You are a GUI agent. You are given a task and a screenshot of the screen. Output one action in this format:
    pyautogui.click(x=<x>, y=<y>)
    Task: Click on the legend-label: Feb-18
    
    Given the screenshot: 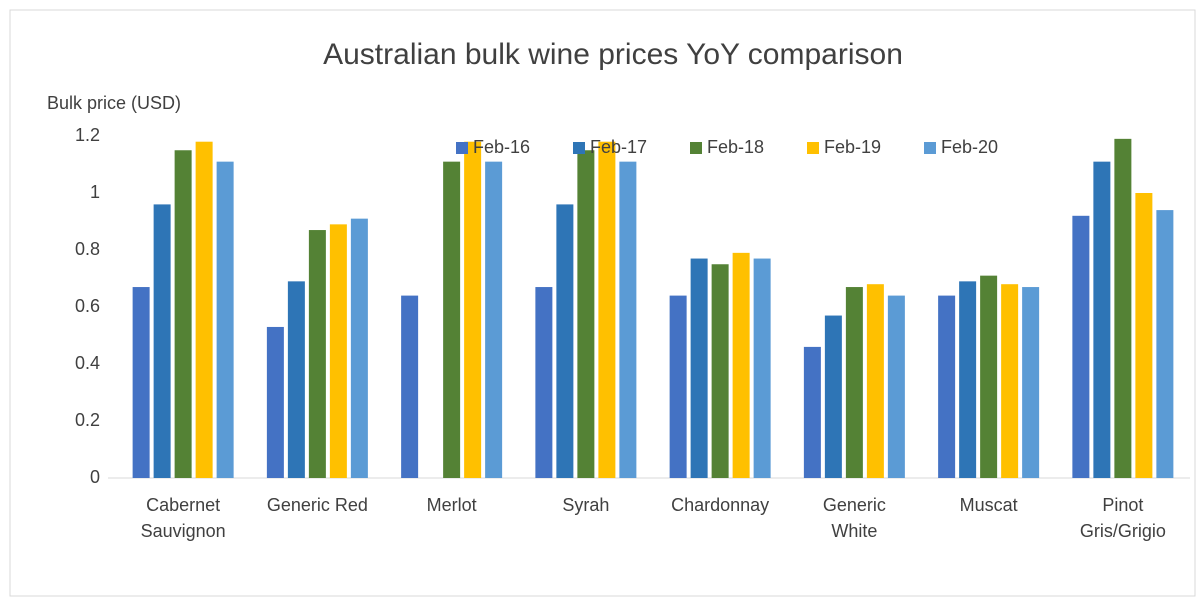 What is the action you would take?
    pyautogui.click(x=735, y=147)
    